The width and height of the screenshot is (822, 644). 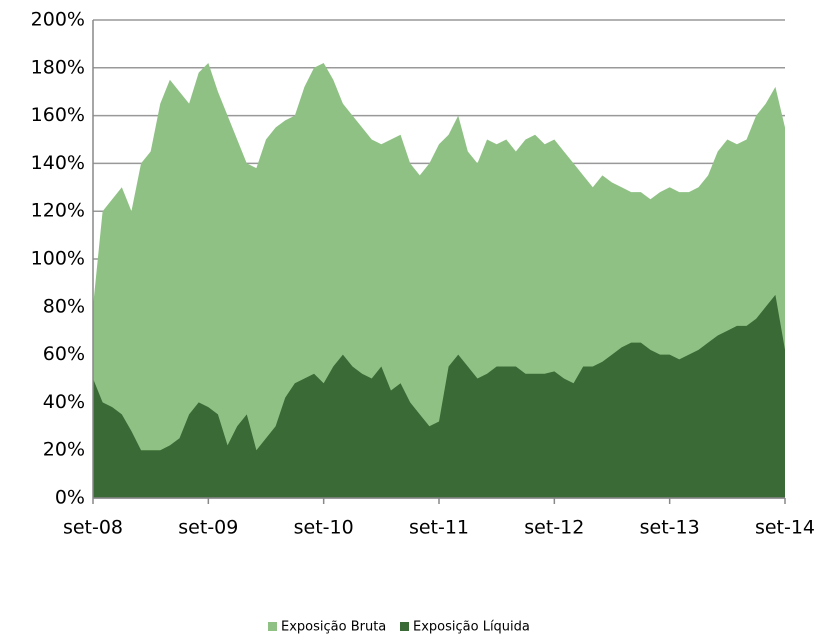 I want to click on x-tick-label: set-08, so click(x=93, y=528).